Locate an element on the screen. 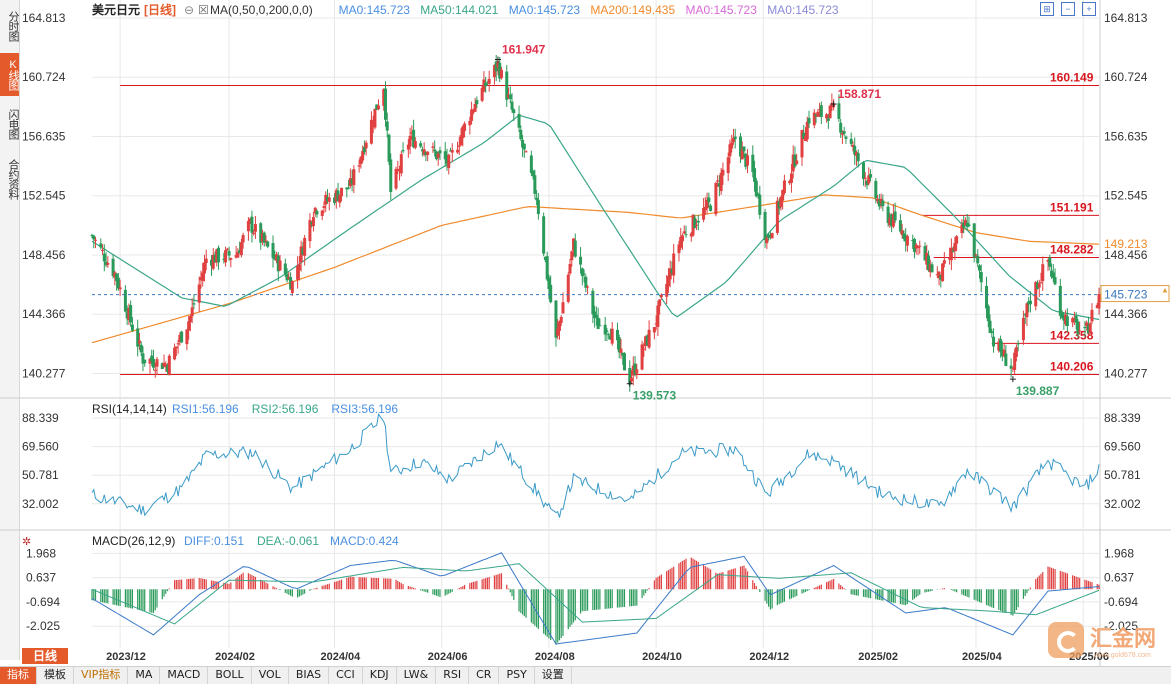 The height and width of the screenshot is (684, 1171). indicator-tab-vol: VOL is located at coordinates (270, 675).